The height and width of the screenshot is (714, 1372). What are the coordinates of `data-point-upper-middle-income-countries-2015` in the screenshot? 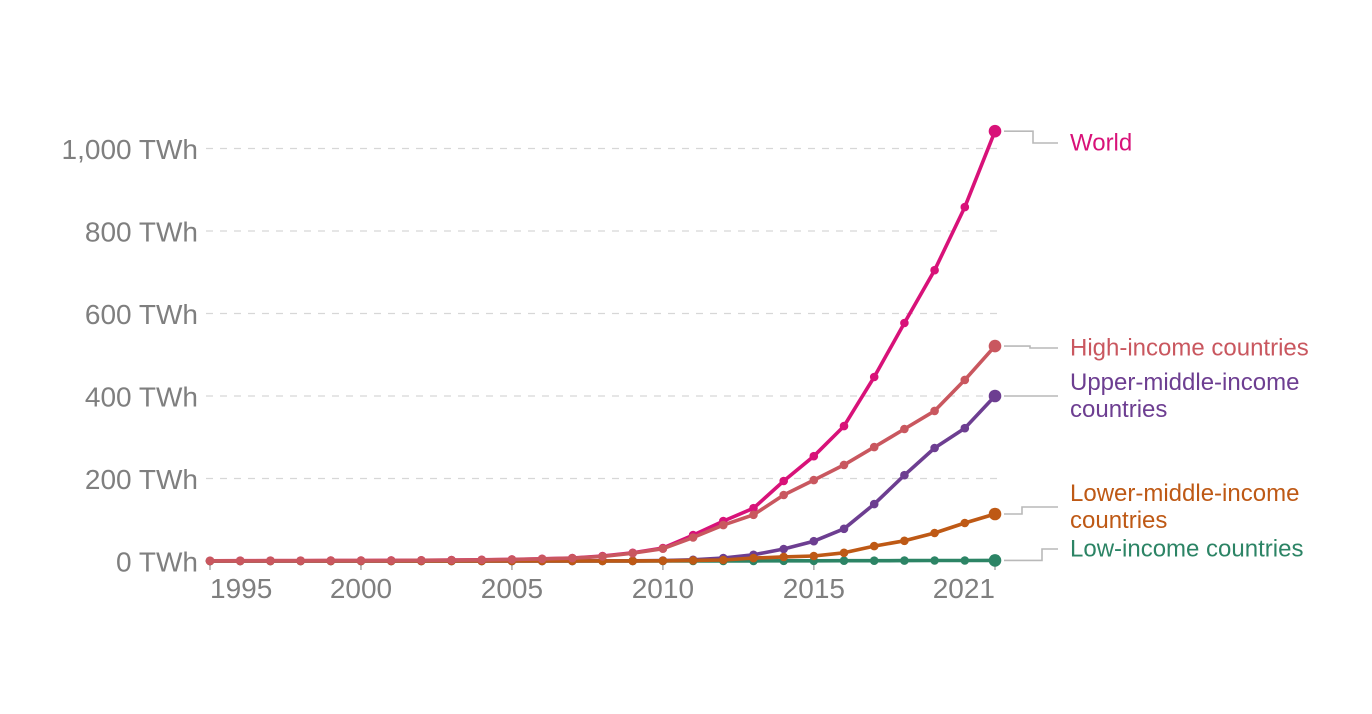 It's located at (814, 541).